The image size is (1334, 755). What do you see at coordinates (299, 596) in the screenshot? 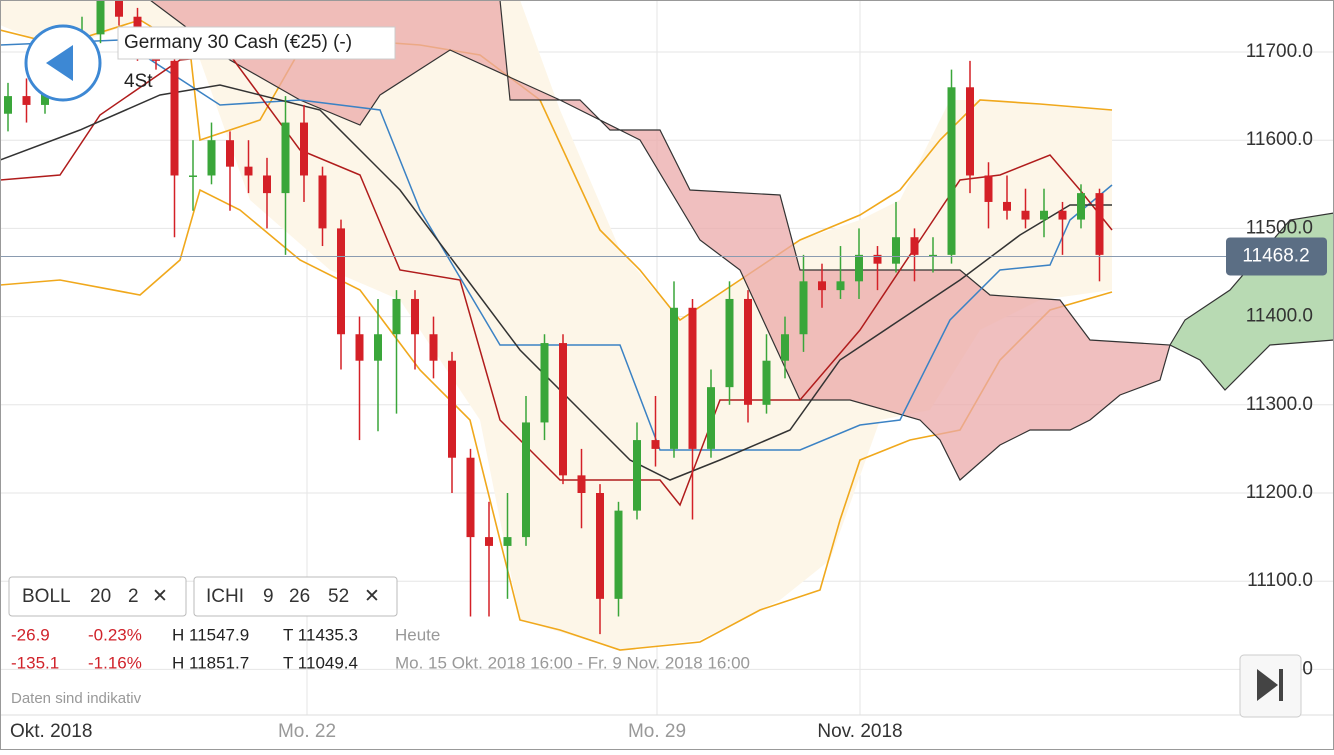
I see `chip-param: 26` at bounding box center [299, 596].